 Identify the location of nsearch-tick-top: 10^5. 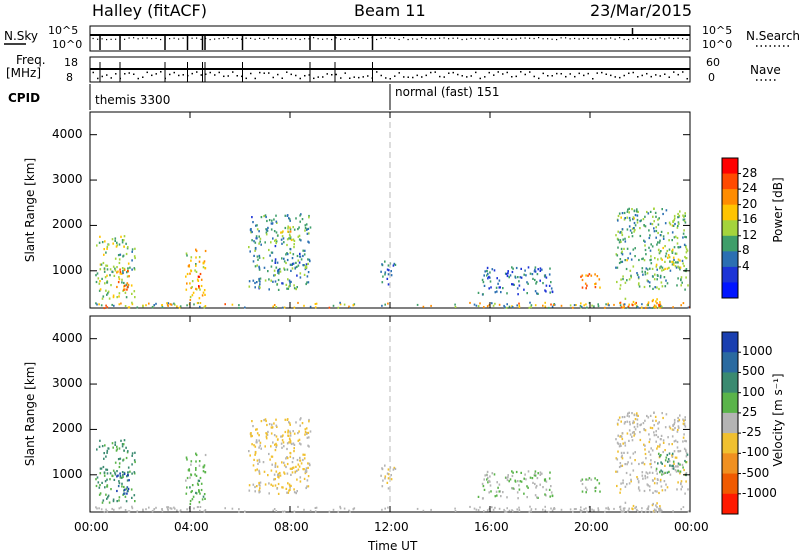
(717, 30).